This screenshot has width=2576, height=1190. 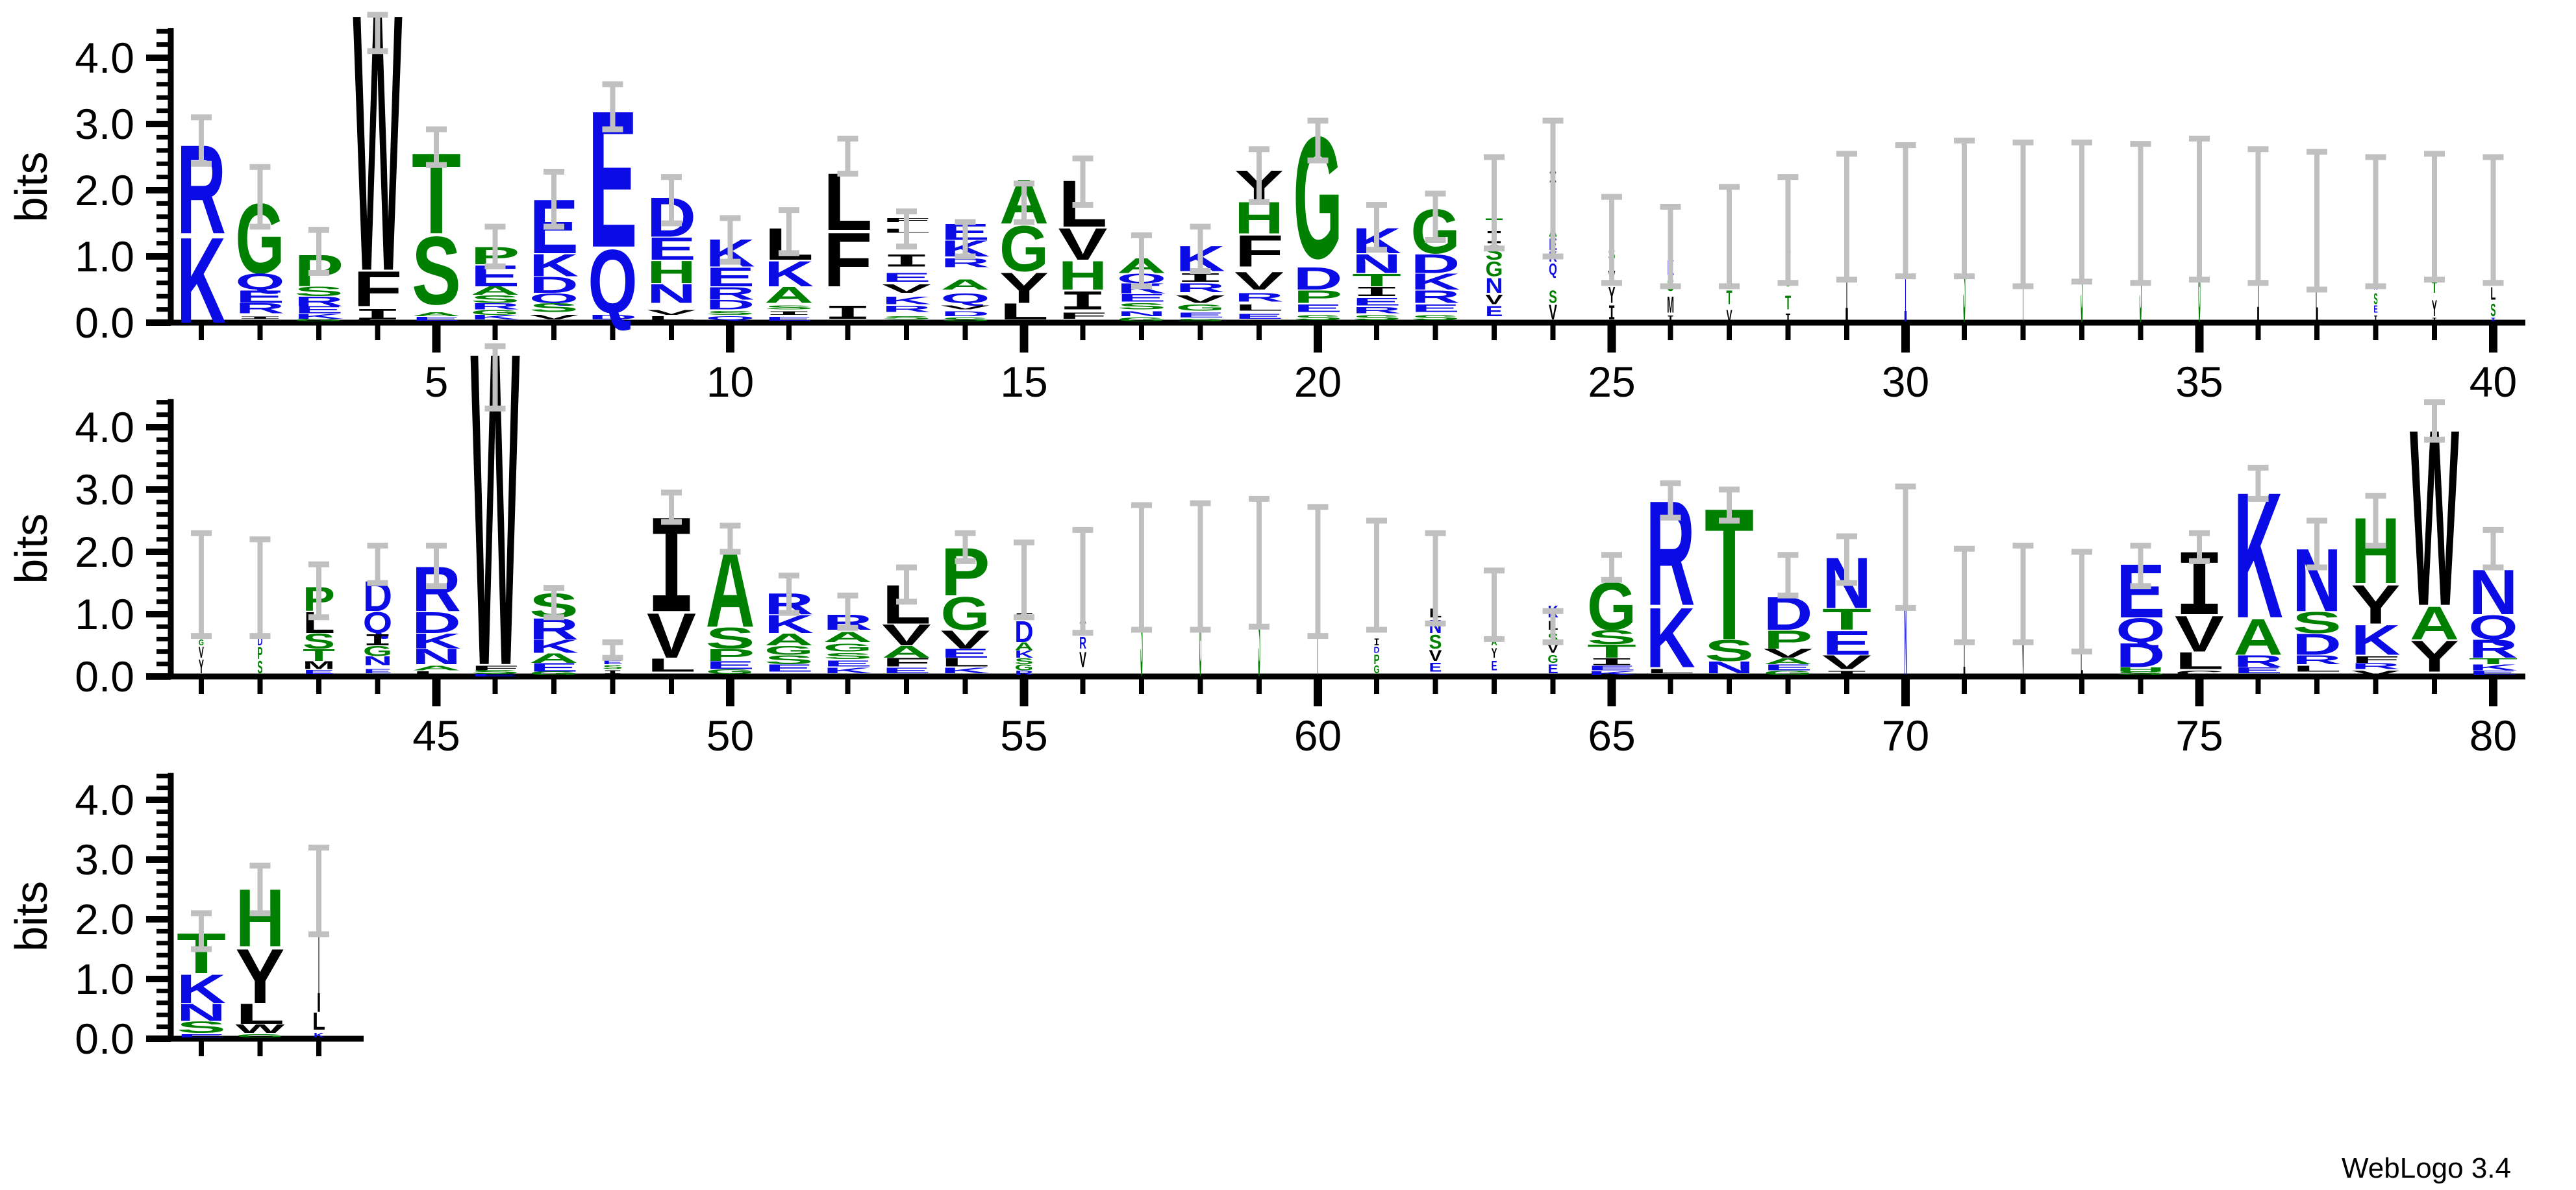 I want to click on residue-E-53: E, so click(x=906, y=671).